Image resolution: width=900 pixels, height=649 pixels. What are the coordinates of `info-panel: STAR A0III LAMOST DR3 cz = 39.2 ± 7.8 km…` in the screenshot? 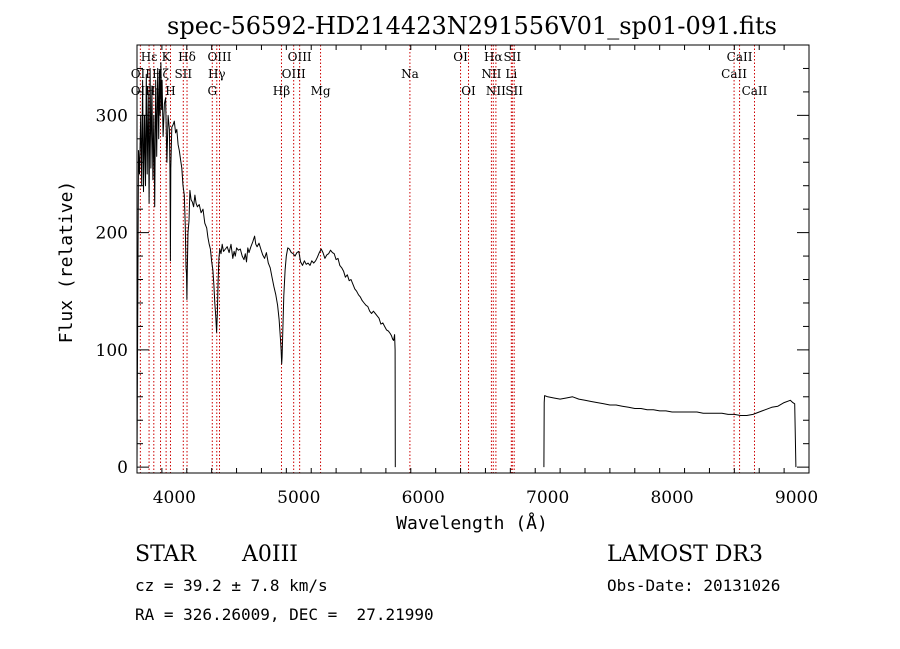 It's located at (457, 583).